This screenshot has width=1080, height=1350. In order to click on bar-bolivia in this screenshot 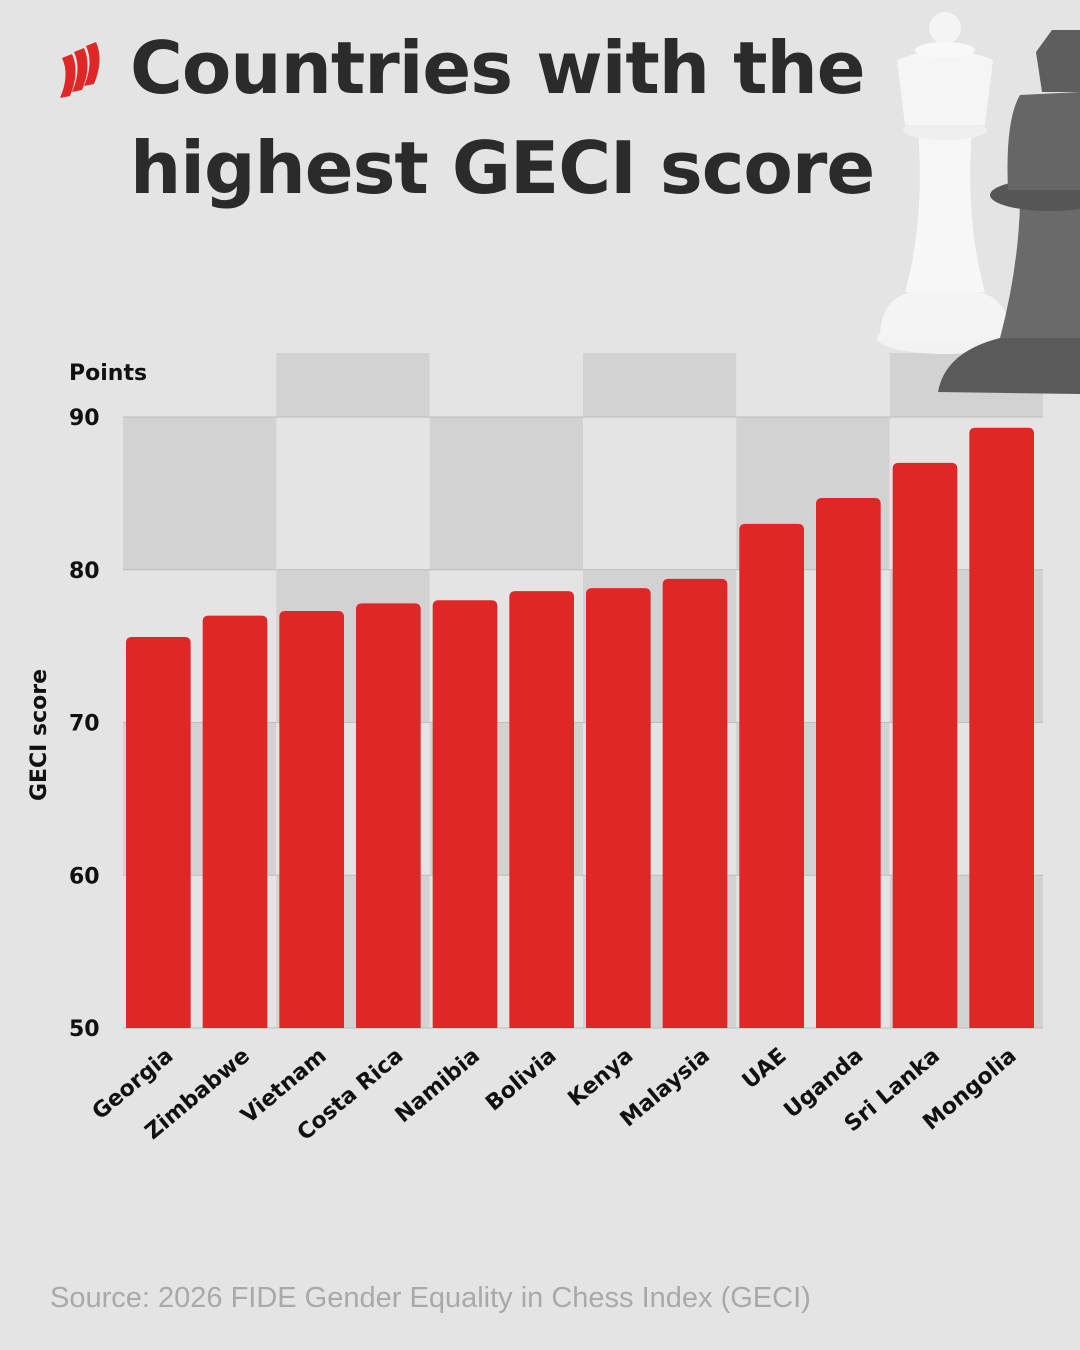, I will do `click(541, 809)`.